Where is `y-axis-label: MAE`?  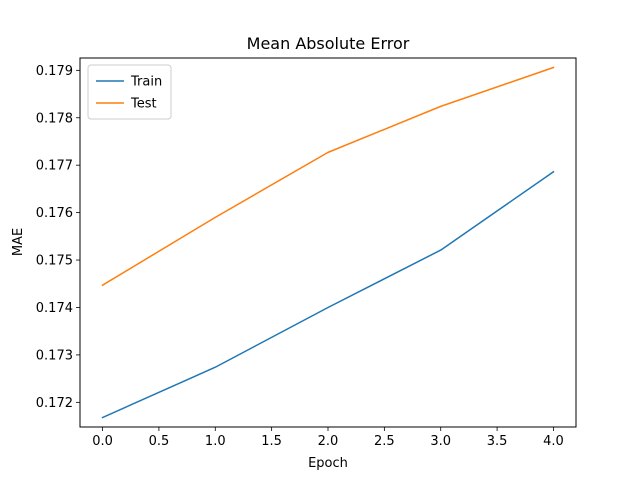
y-axis-label: MAE is located at coordinates (18, 242).